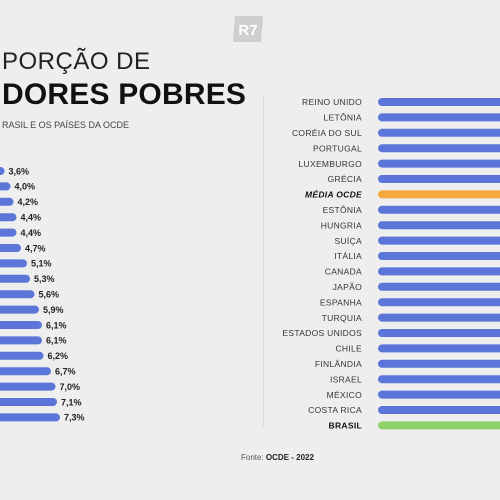  Describe the element at coordinates (346, 379) in the screenshot. I see `right-category-label: ISRAEL` at that location.